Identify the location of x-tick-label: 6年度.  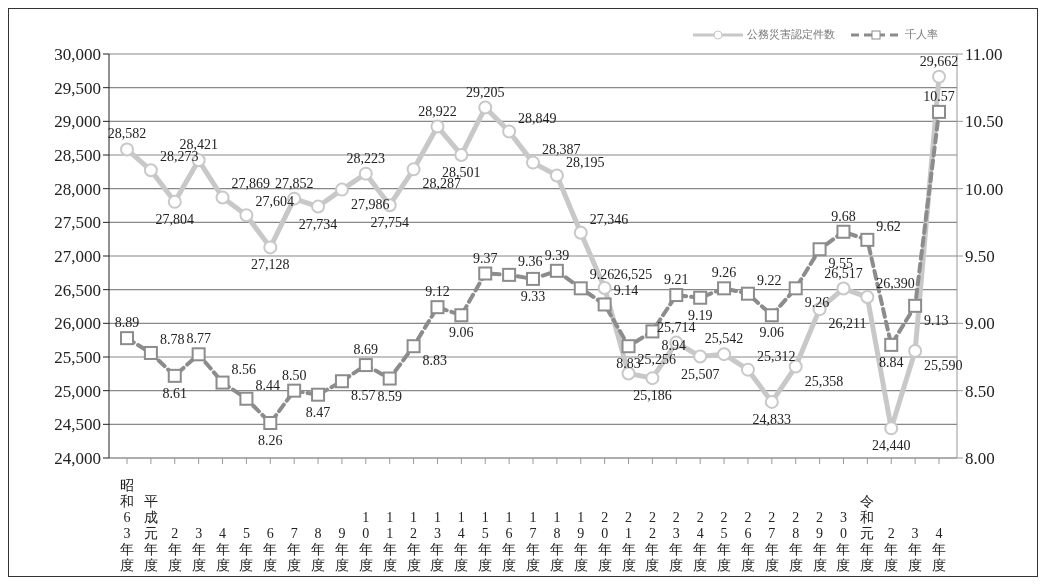
(270, 549).